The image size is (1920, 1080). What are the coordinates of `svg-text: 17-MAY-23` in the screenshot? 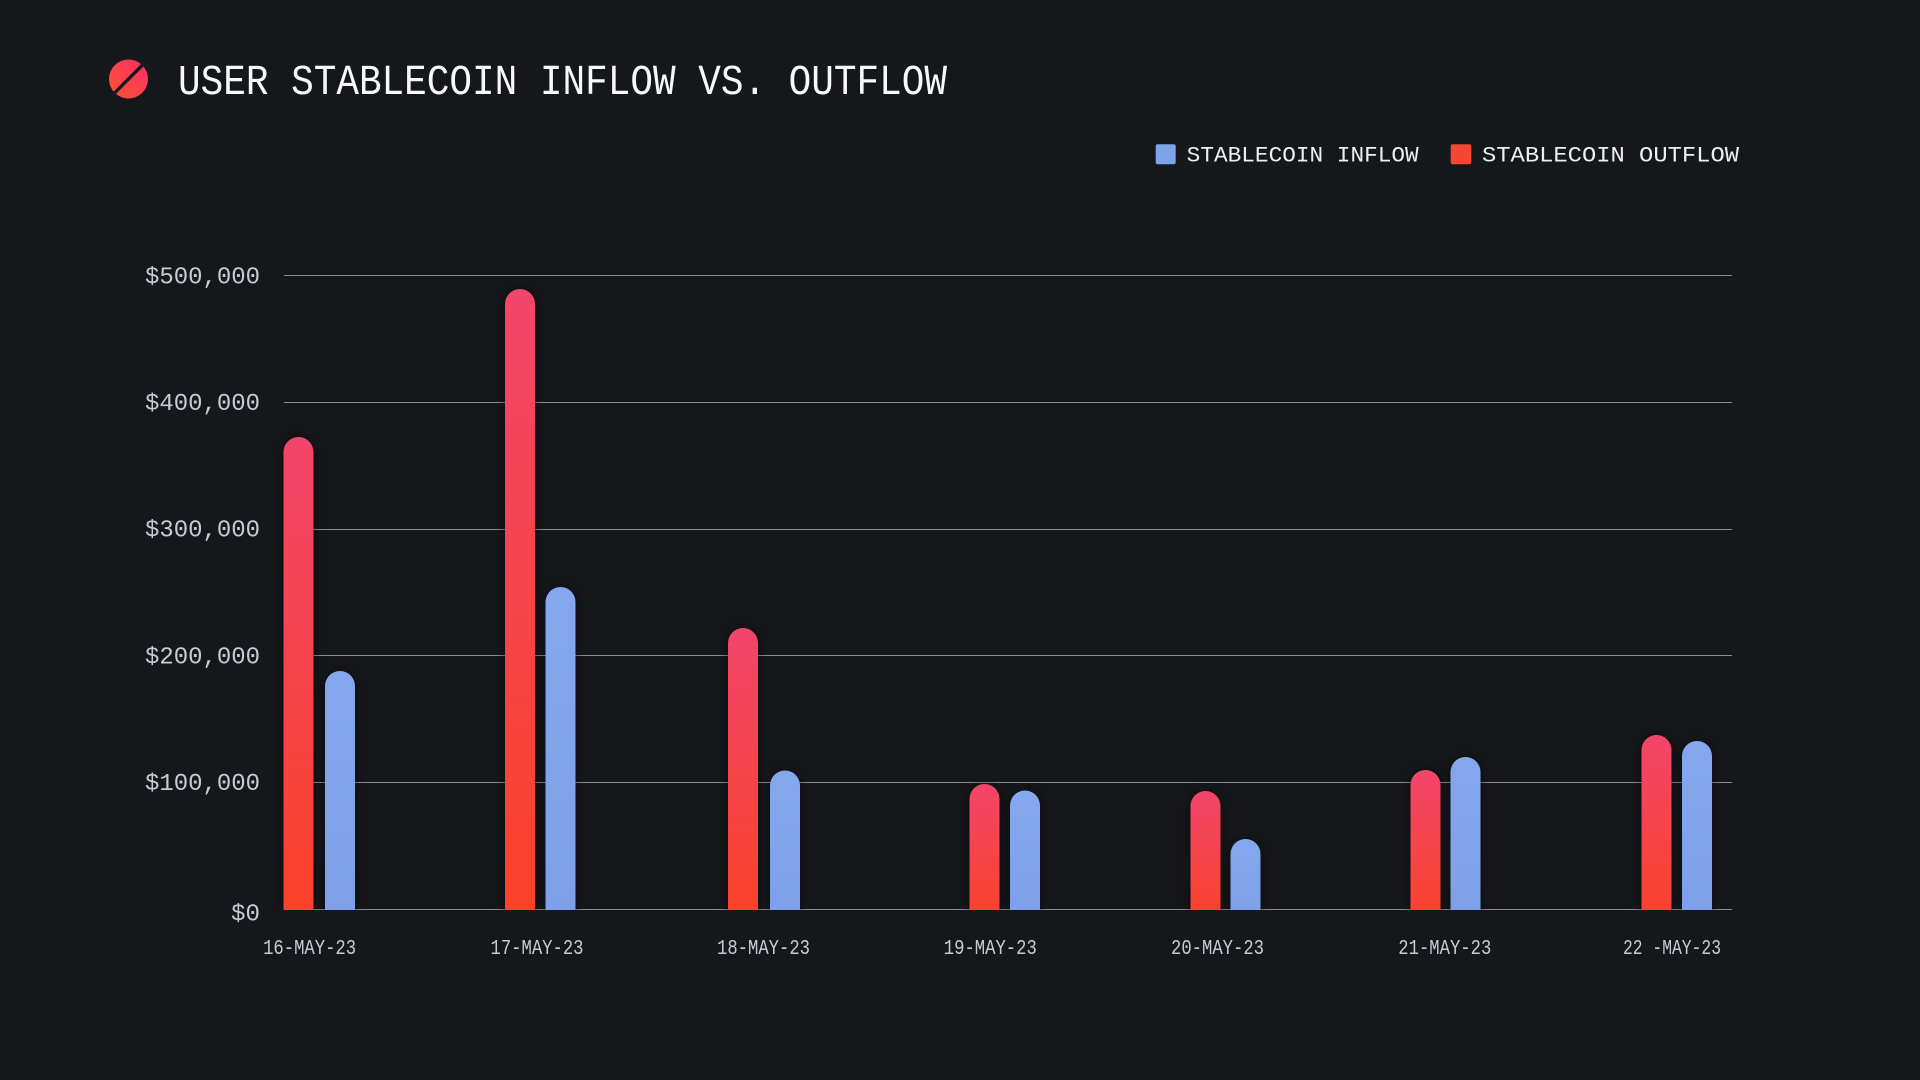 It's located at (537, 949).